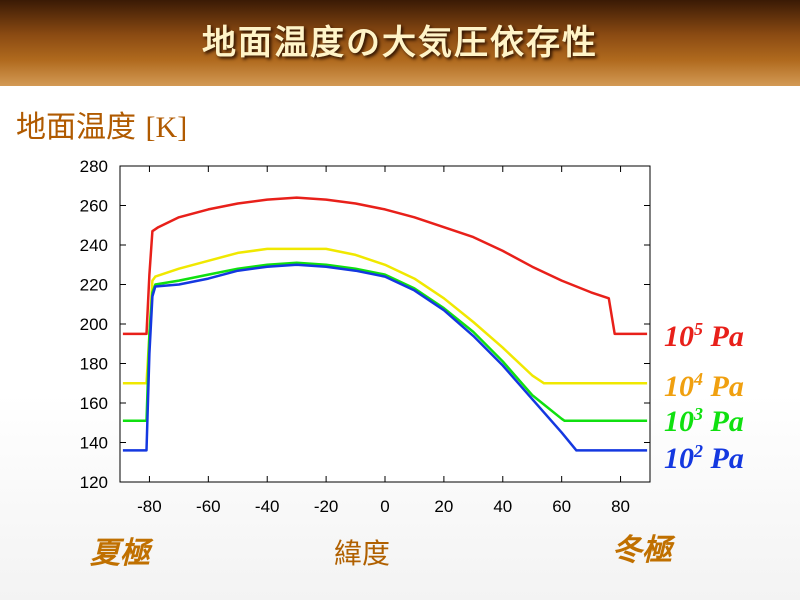 Image resolution: width=800 pixels, height=600 pixels. What do you see at coordinates (267, 506) in the screenshot?
I see `x-tick-label: -40` at bounding box center [267, 506].